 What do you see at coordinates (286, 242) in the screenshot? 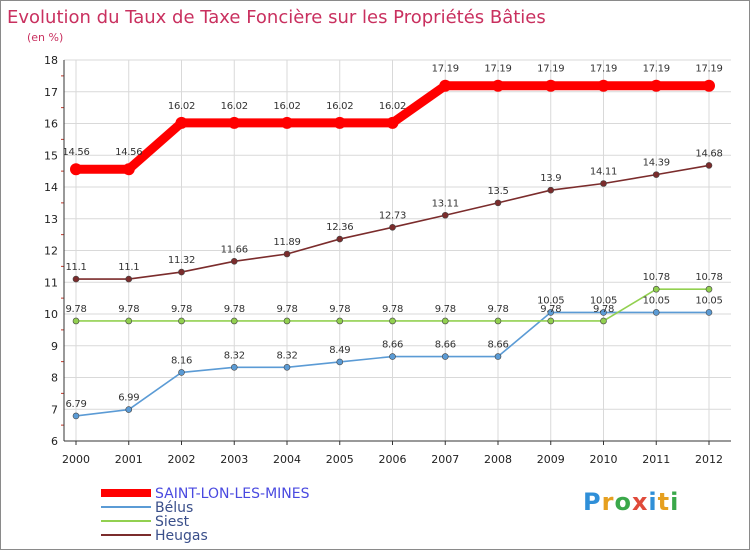
I see `data-label-heugas: 11.89` at bounding box center [286, 242].